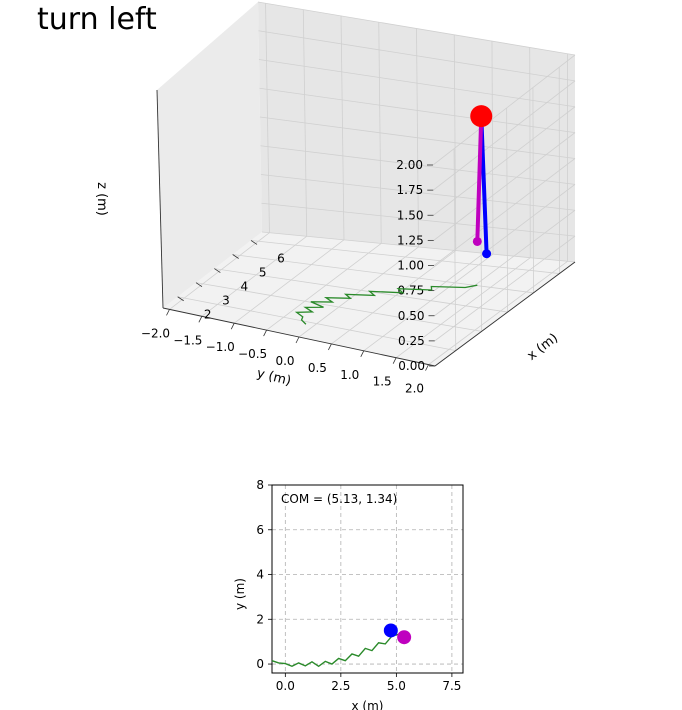  What do you see at coordinates (245, 287) in the screenshot?
I see `x-tick-label: 4` at bounding box center [245, 287].